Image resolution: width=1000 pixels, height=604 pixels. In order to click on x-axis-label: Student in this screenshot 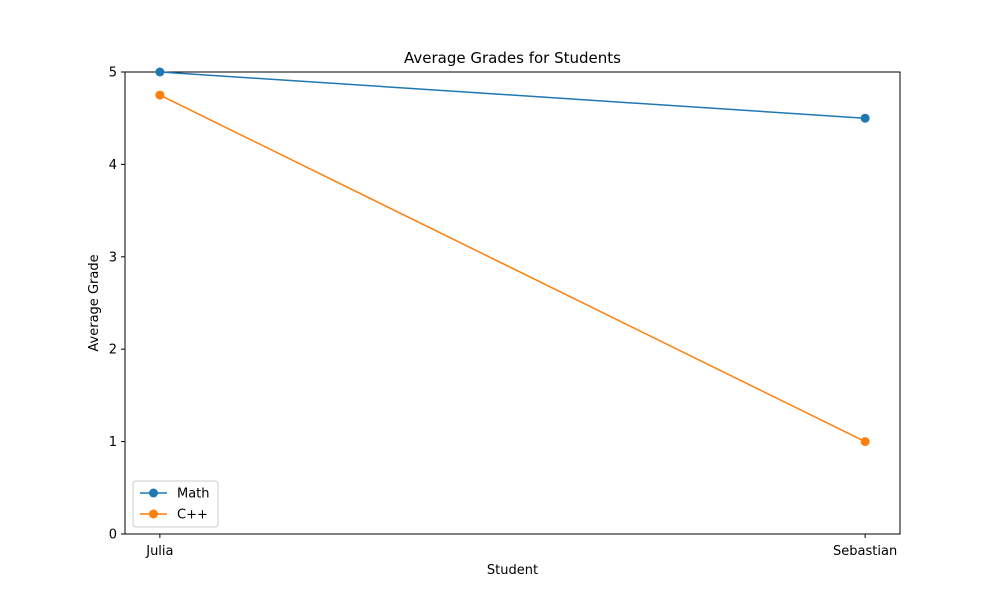, I will do `click(512, 570)`.